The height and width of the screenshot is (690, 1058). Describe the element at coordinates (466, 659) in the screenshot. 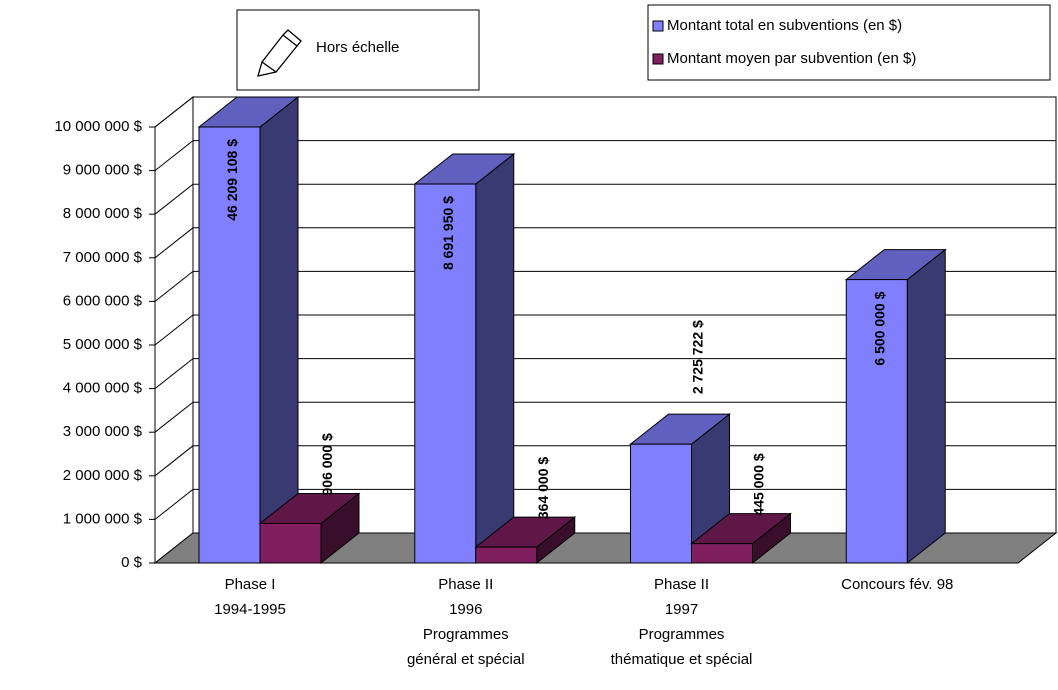

I see `x-tick-label: général et spécial` at that location.